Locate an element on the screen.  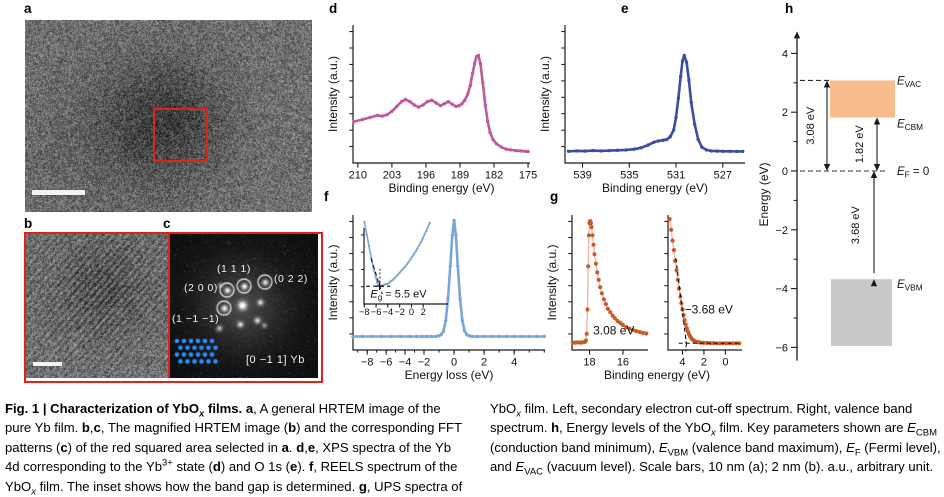
caption-segment: ) of the red squared area selected in is located at coordinates (174, 447).